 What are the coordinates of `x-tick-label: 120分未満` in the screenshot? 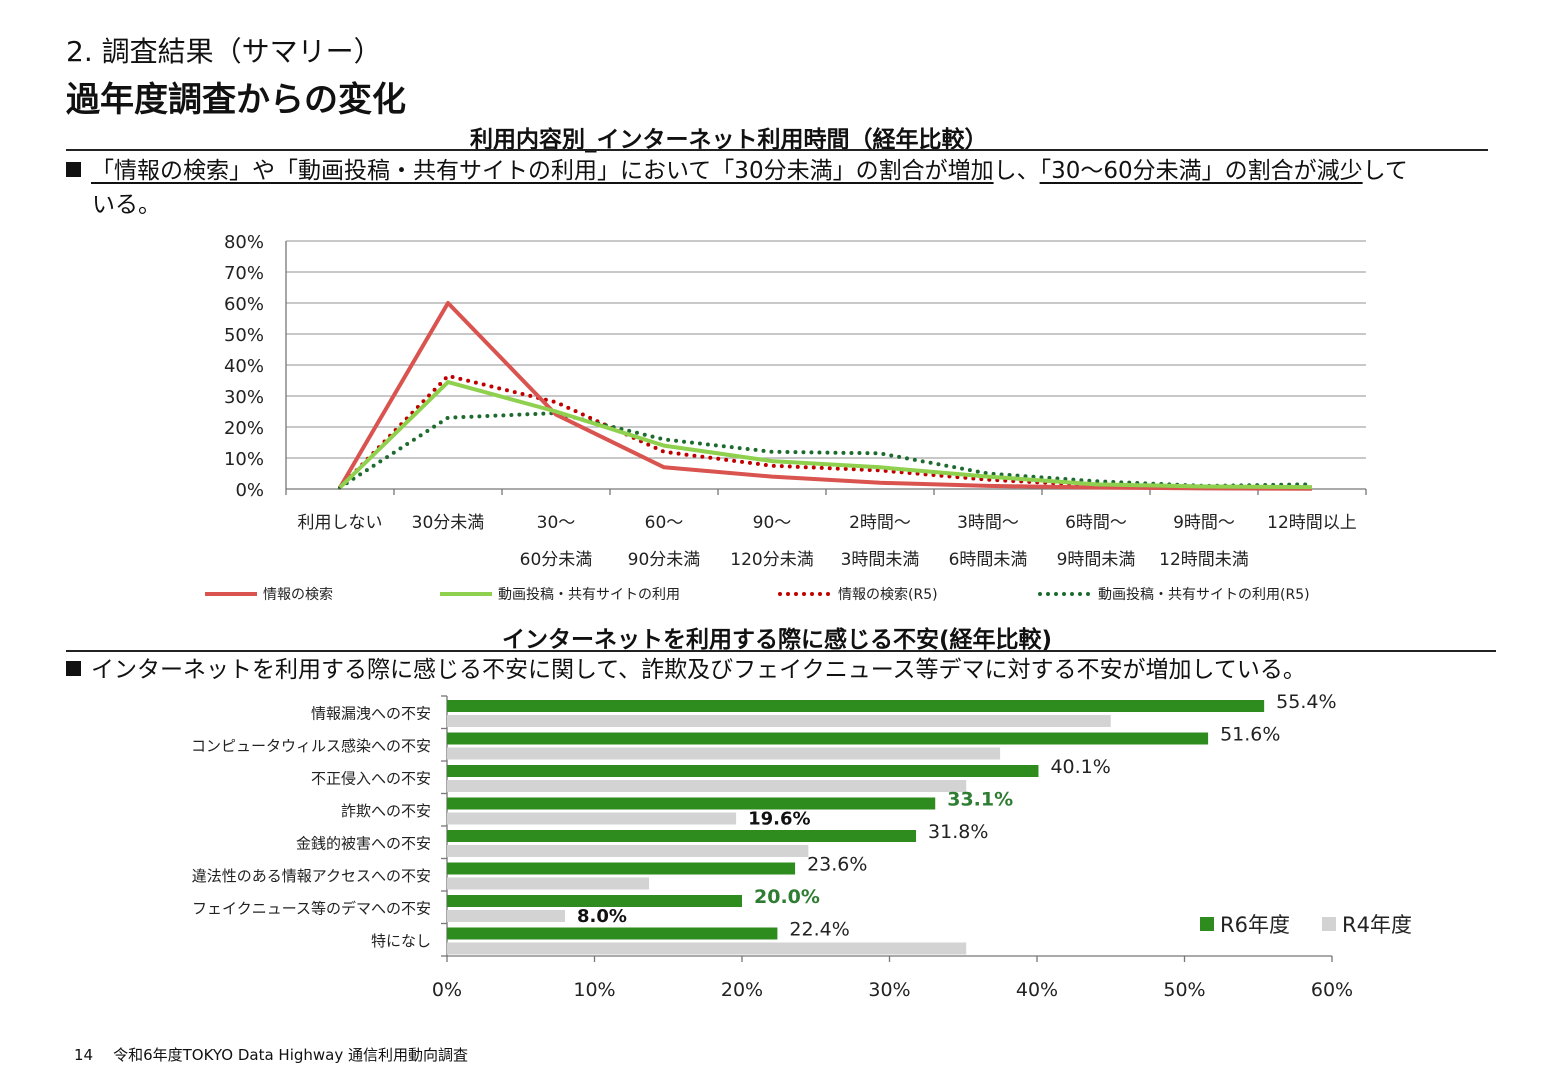 It's located at (771, 560).